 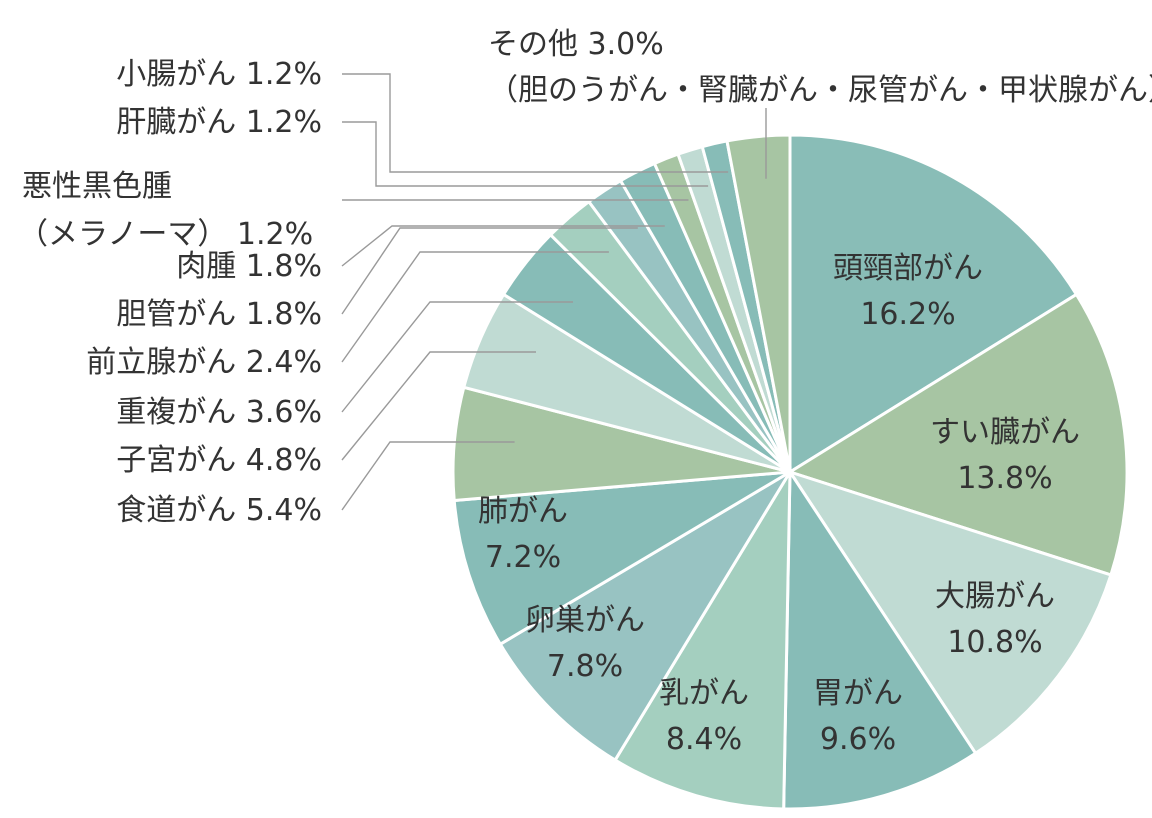 I want to click on slice-8-label: 子宮がん 4.8%, so click(x=219, y=460).